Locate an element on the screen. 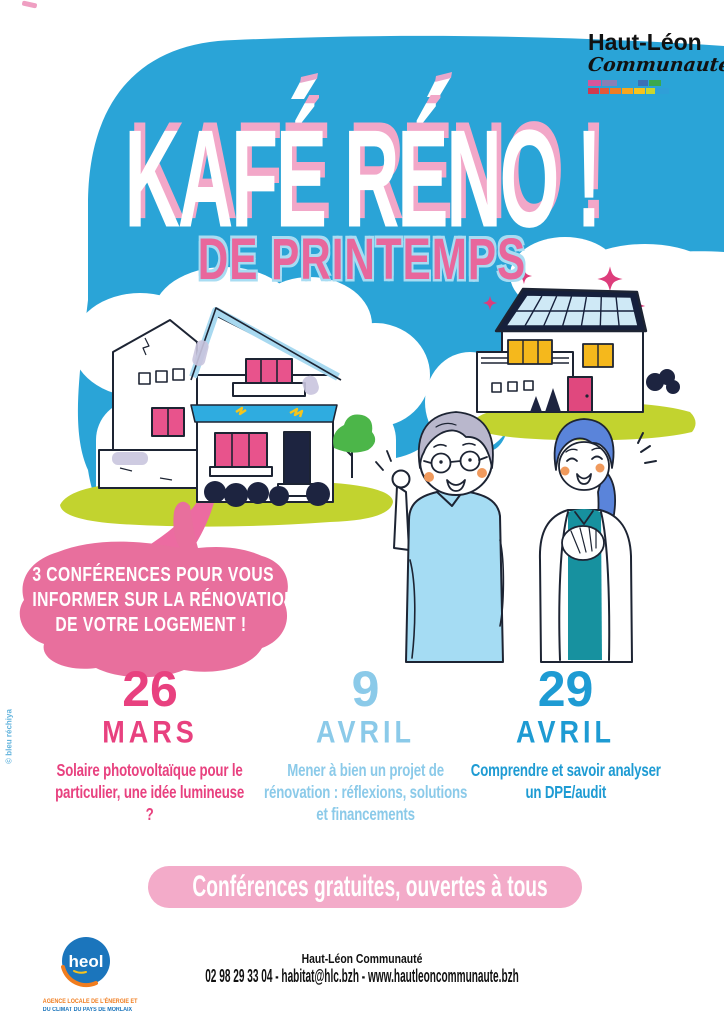 The height and width of the screenshot is (1024, 724). logo-subname: Communauté is located at coordinates (655, 65).